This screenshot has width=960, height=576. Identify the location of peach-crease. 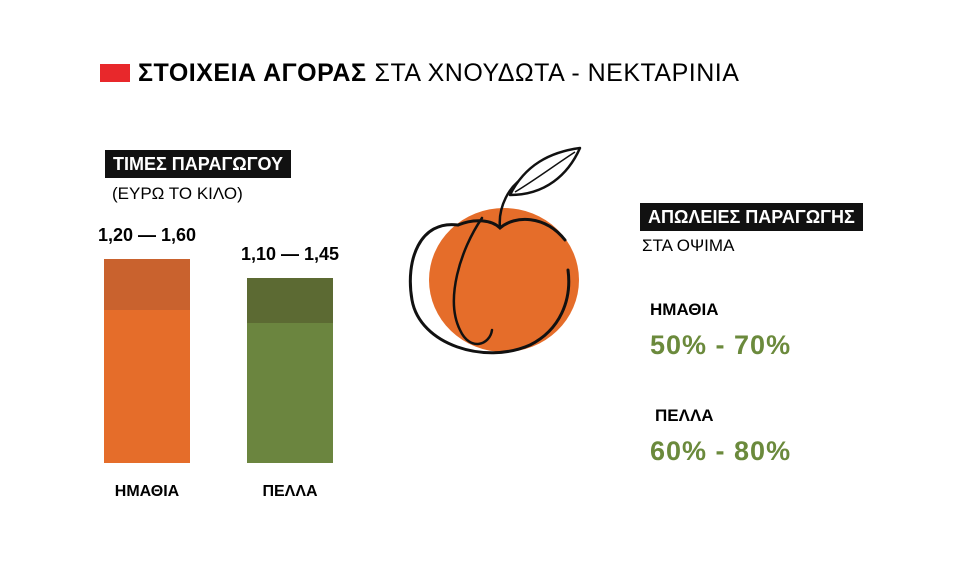
(473, 281).